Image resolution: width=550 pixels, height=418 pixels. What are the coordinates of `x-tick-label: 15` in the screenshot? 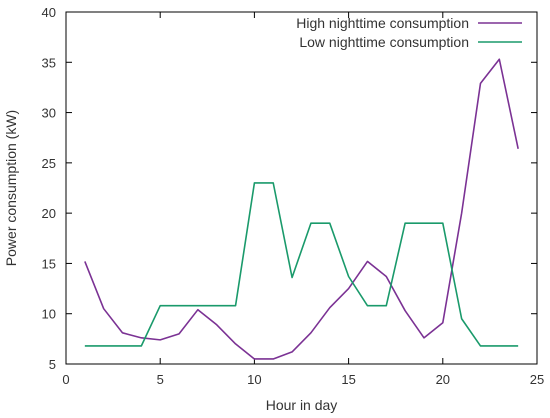 It's located at (348, 379).